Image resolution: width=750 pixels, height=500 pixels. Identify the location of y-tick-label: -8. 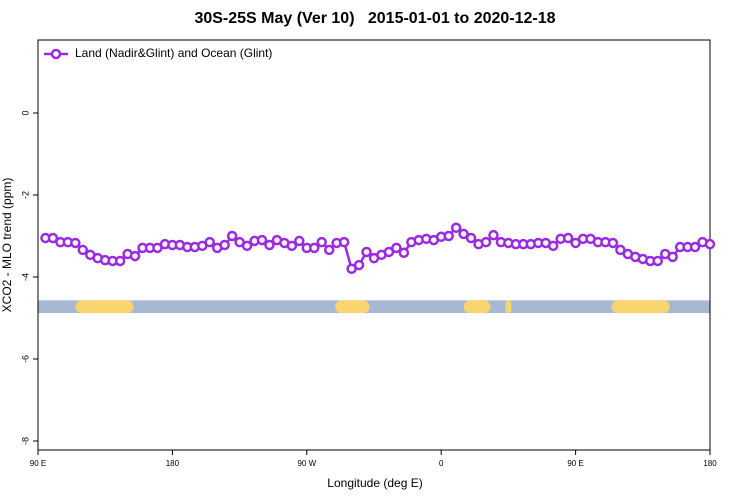
(25, 441).